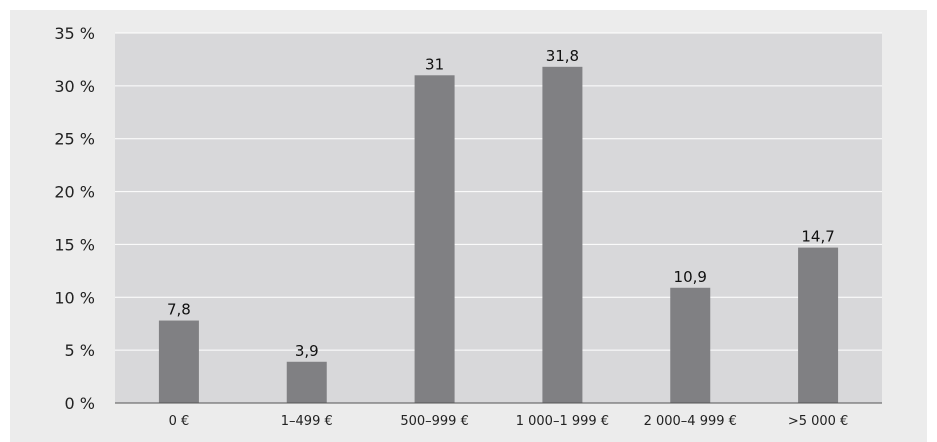  What do you see at coordinates (562, 56) in the screenshot?
I see `bar-value-label: 31,8` at bounding box center [562, 56].